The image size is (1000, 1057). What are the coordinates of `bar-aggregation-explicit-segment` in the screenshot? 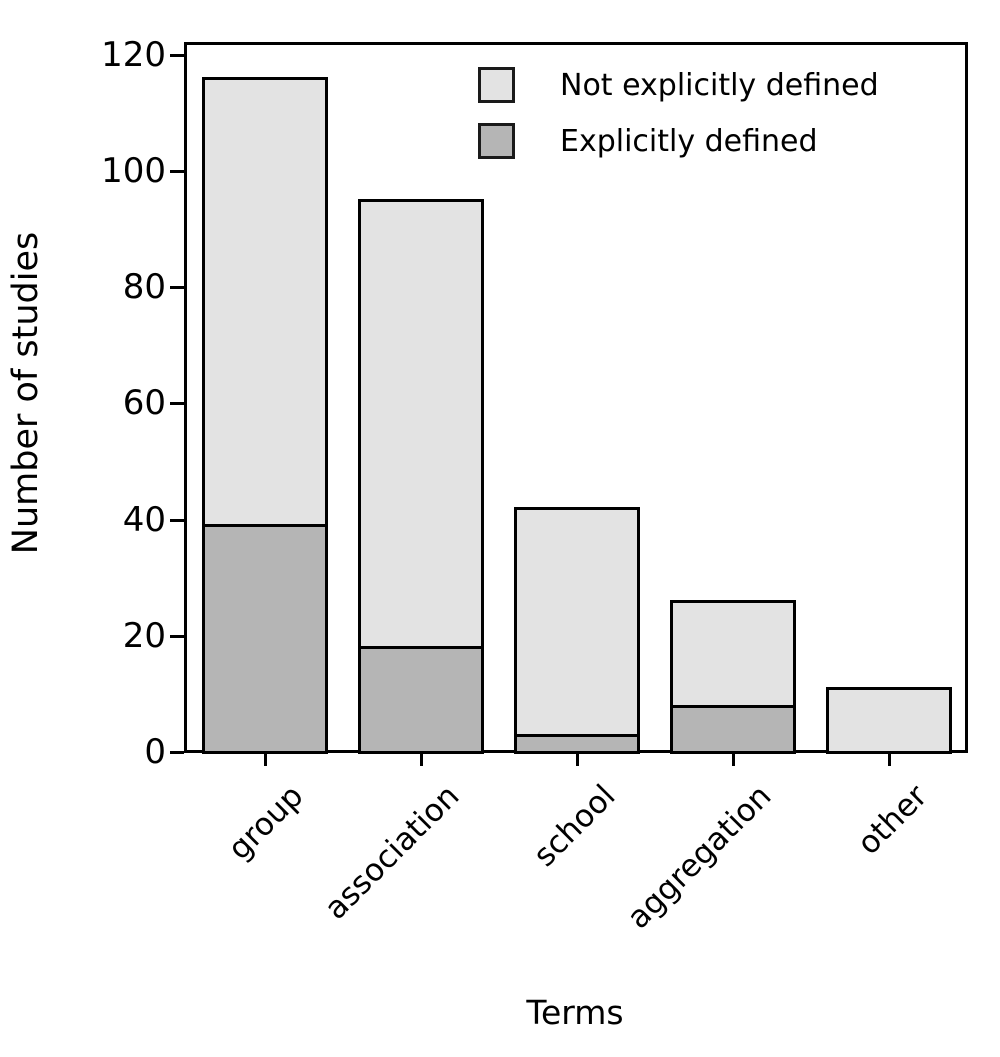 It's located at (733, 728).